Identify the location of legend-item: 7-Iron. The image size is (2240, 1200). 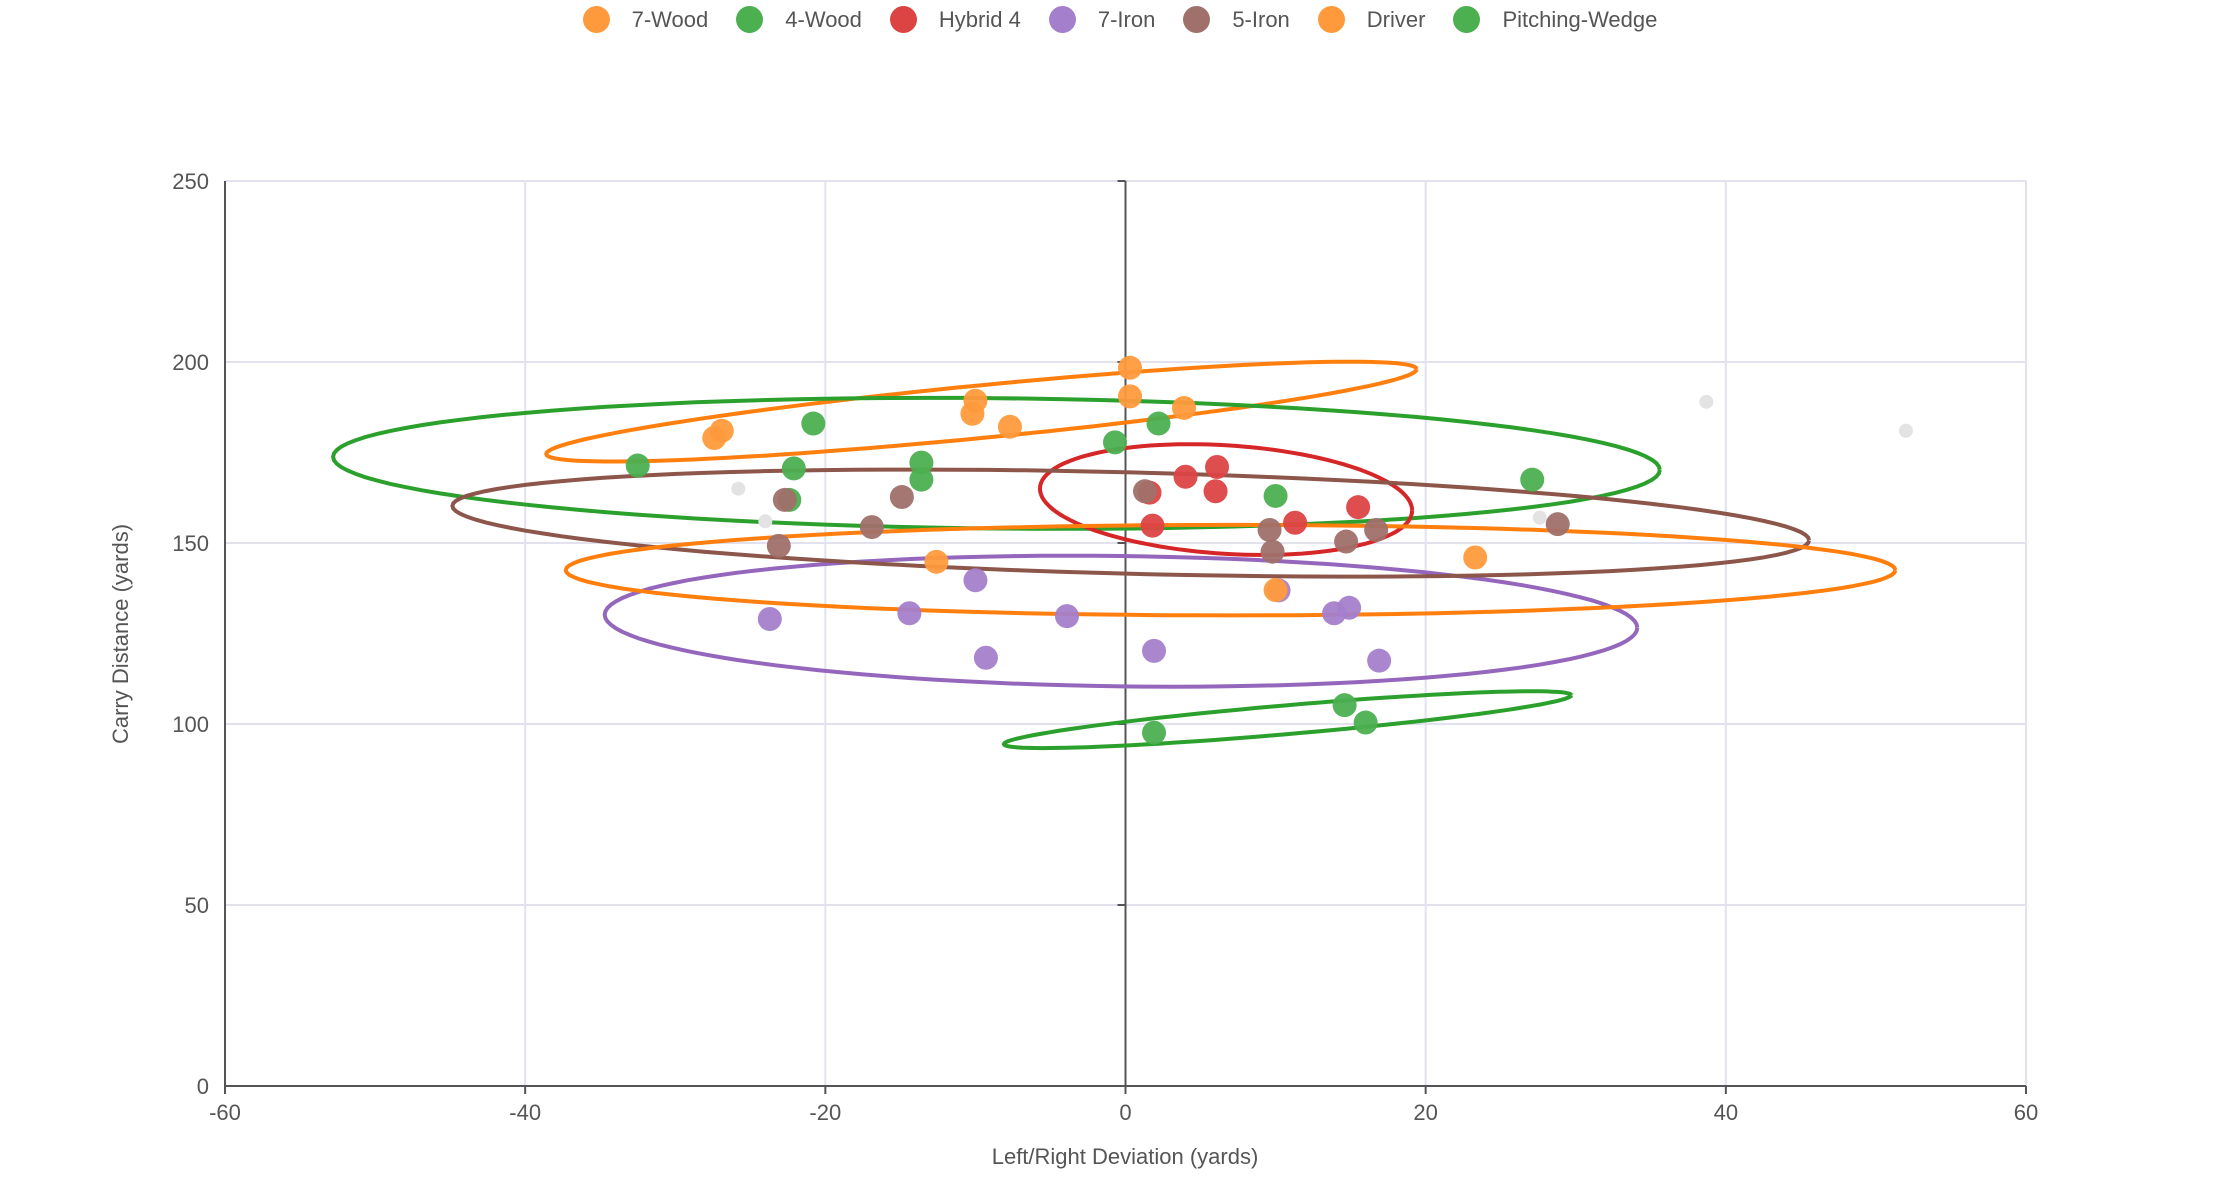
(1102, 19).